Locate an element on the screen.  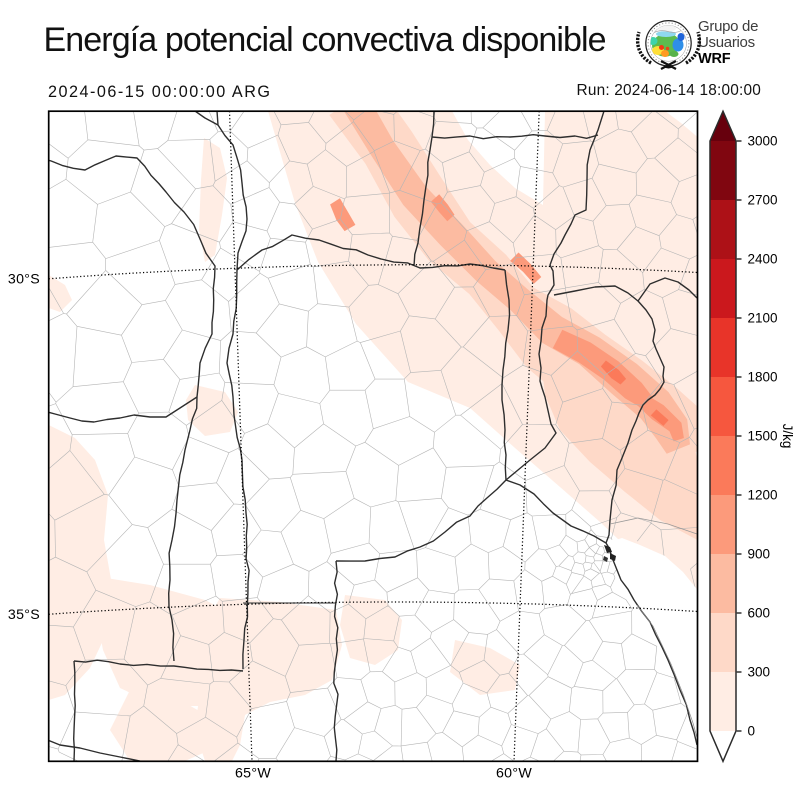
svg-text: 300 is located at coordinates (759, 672).